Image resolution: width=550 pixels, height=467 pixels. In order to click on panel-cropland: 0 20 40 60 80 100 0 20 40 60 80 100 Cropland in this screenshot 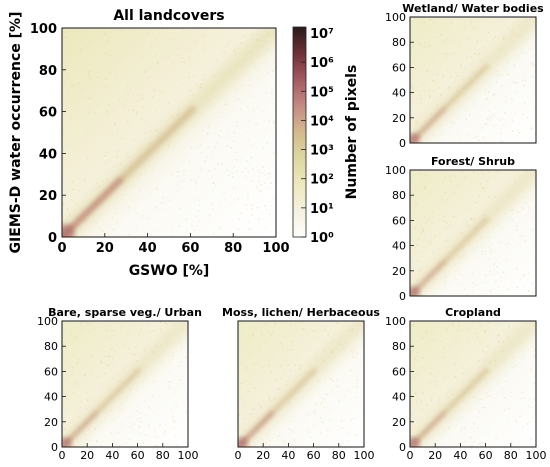, I will do `click(466, 384)`.